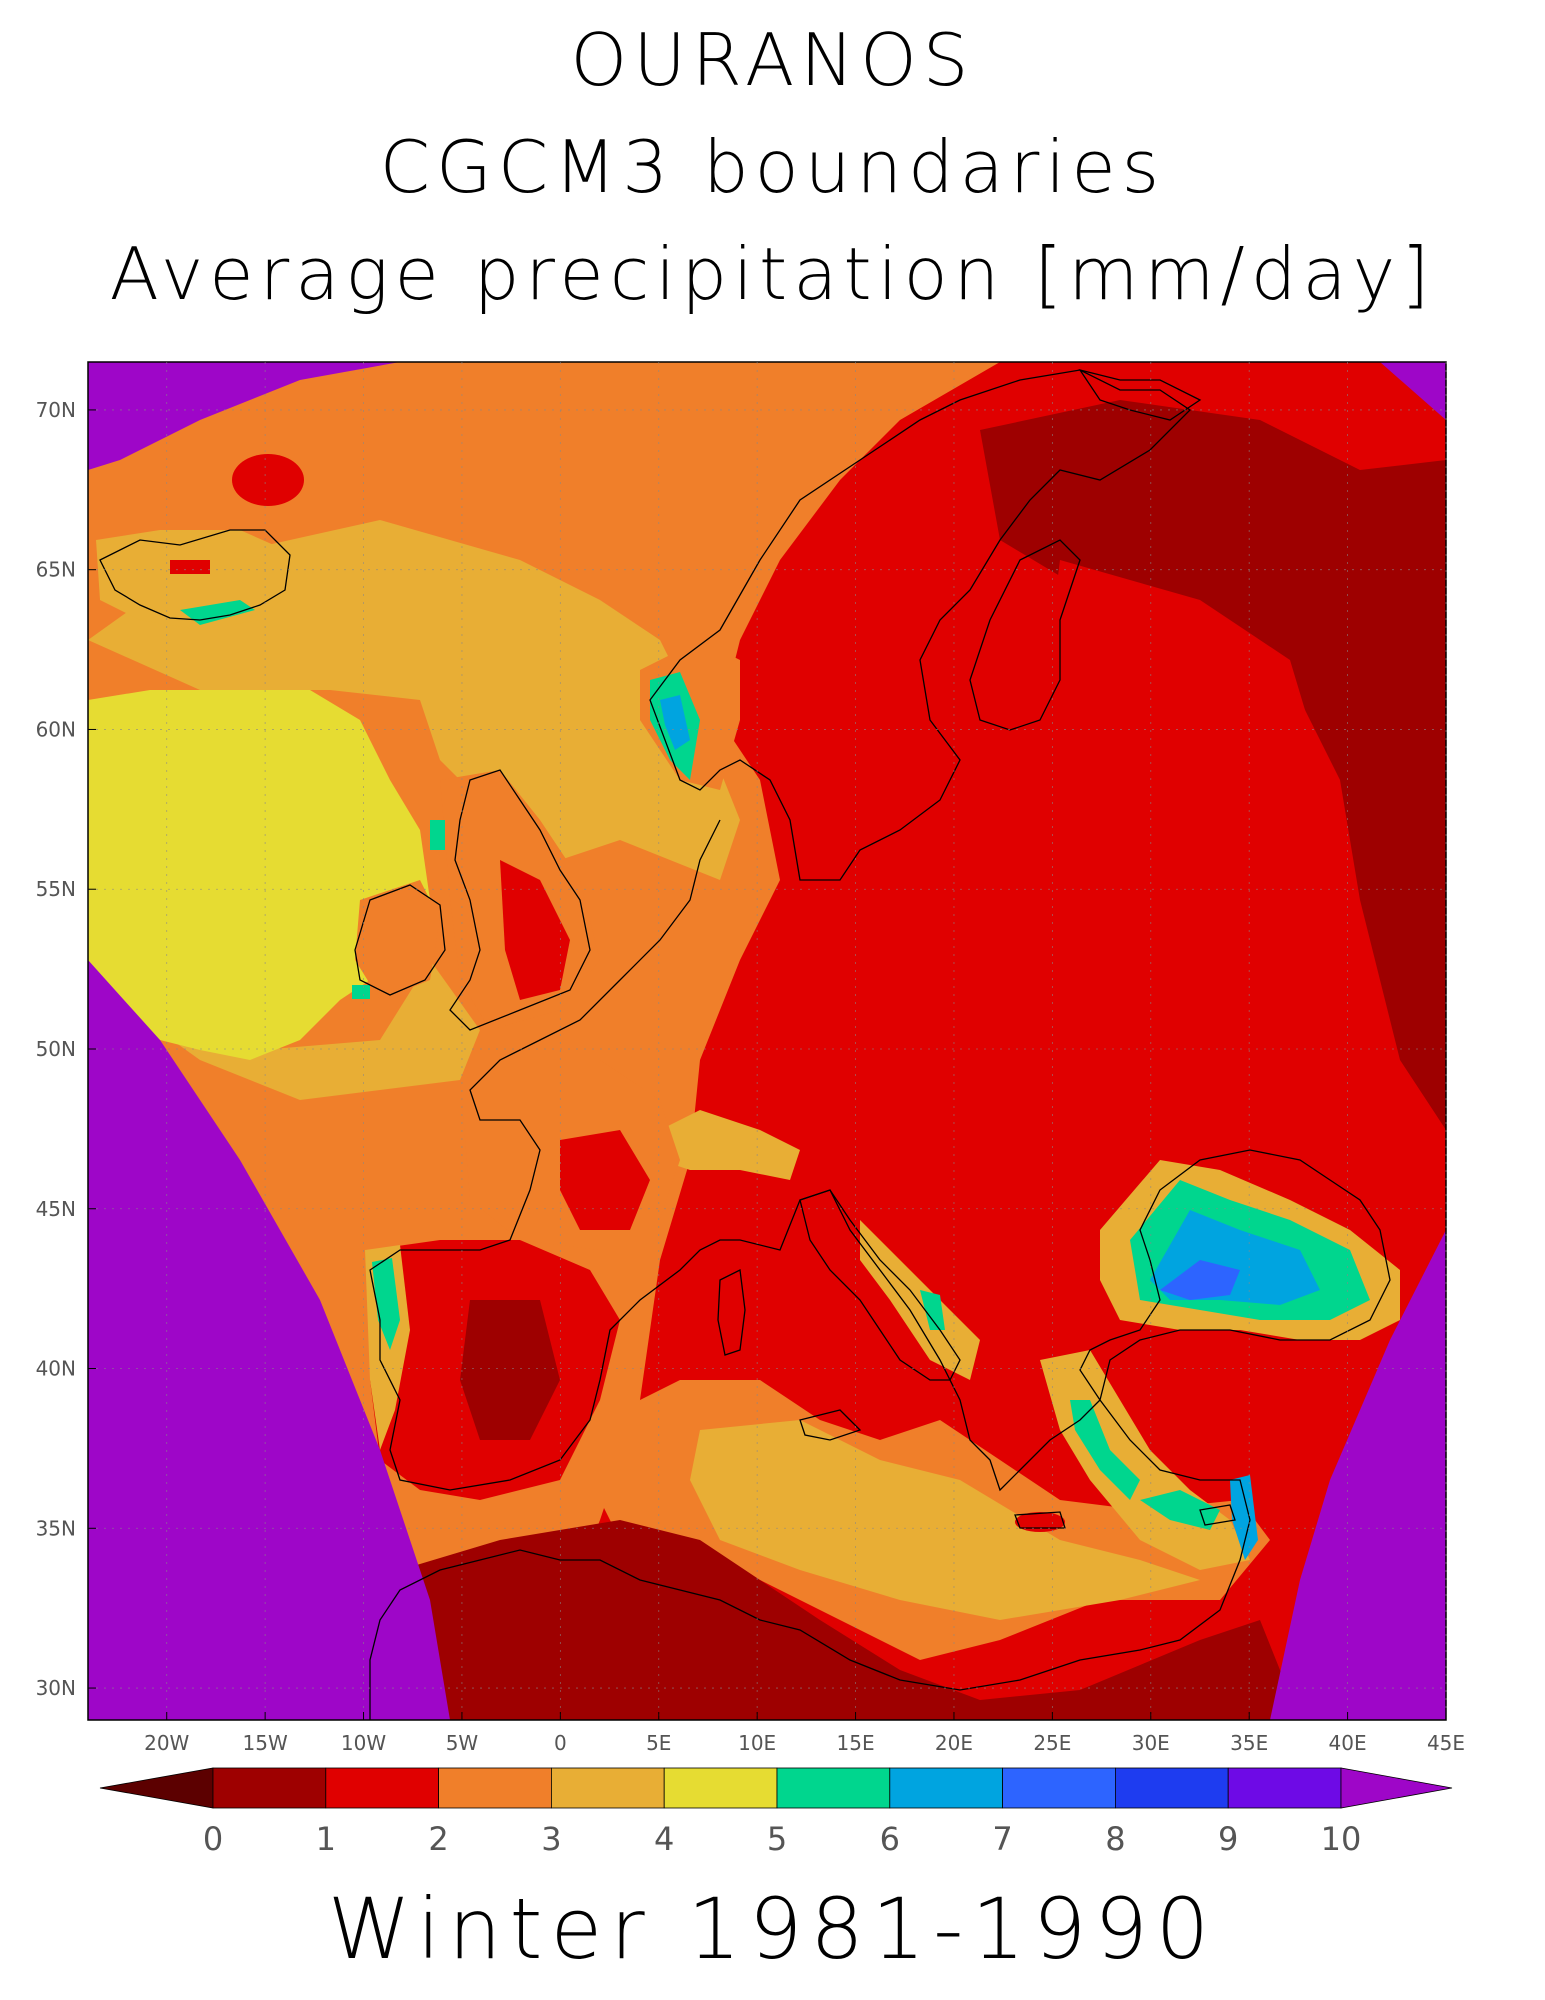 The height and width of the screenshot is (2000, 1545). What do you see at coordinates (438, 1839) in the screenshot?
I see `colorbar-label: 2` at bounding box center [438, 1839].